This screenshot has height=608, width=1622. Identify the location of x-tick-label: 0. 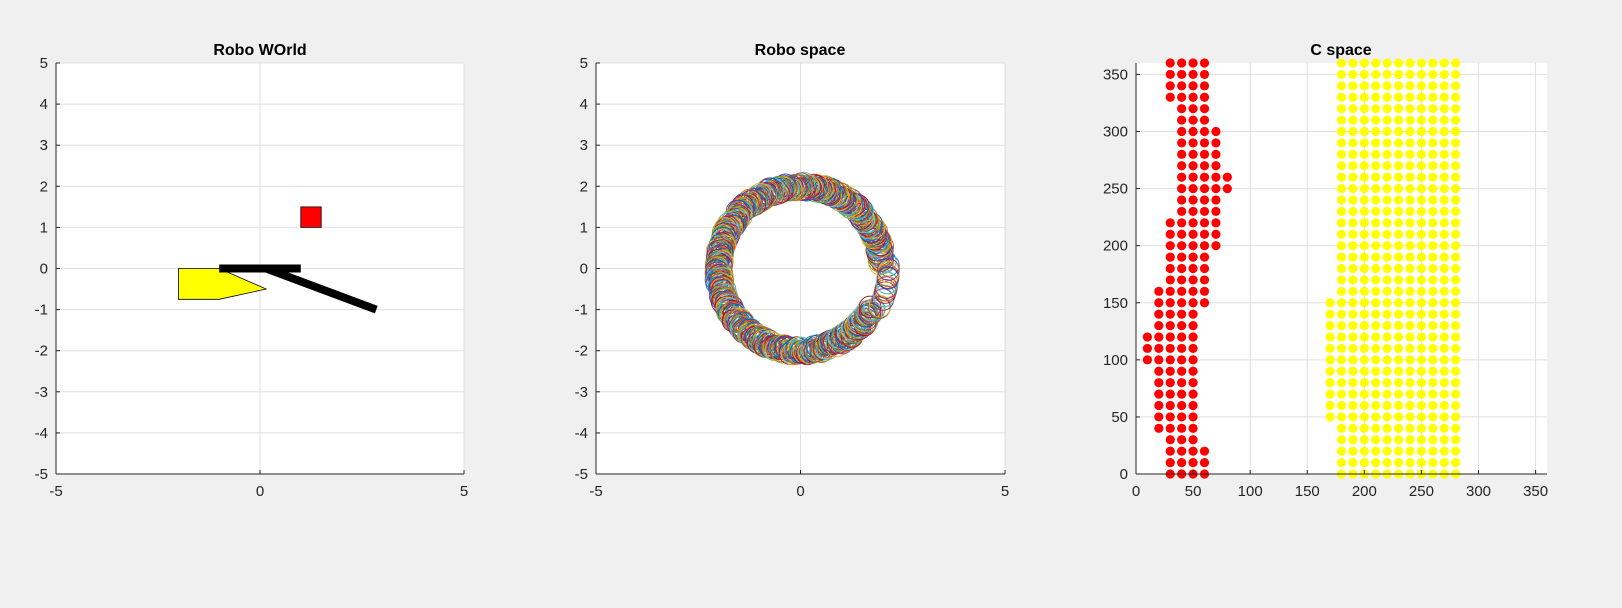
(1136, 491).